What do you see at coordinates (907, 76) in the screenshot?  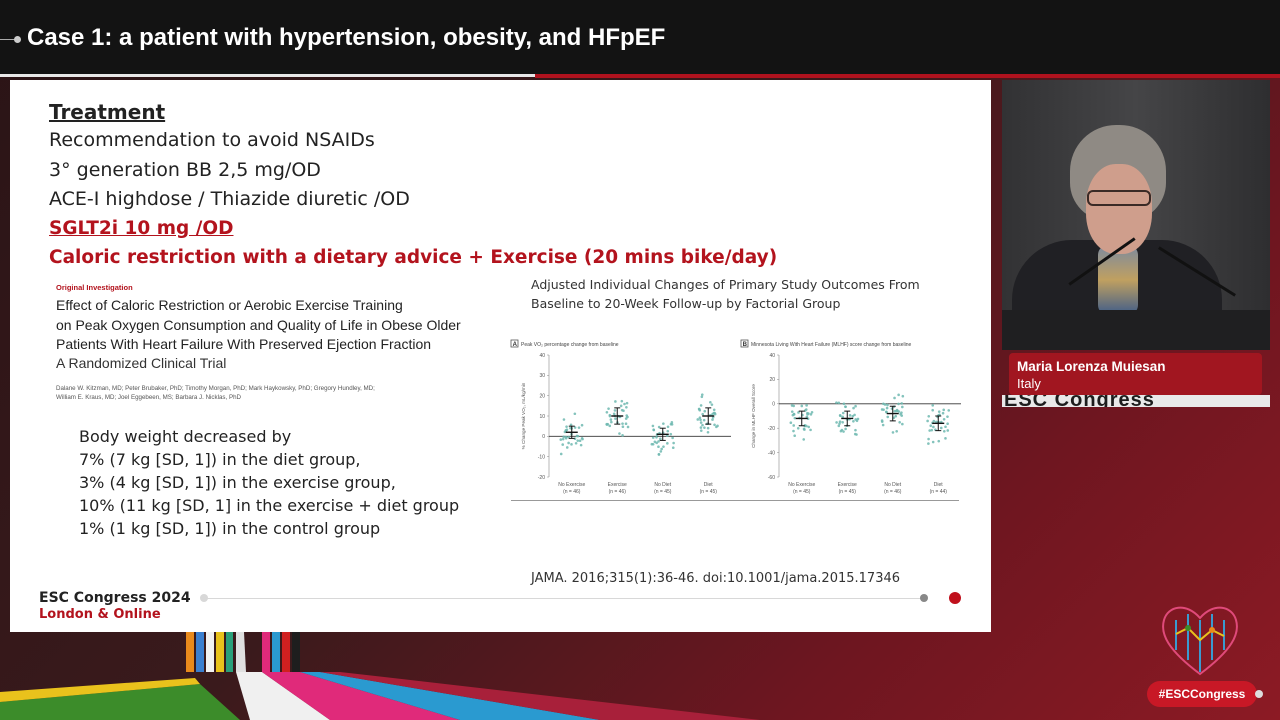 I see `header-accent-line` at bounding box center [907, 76].